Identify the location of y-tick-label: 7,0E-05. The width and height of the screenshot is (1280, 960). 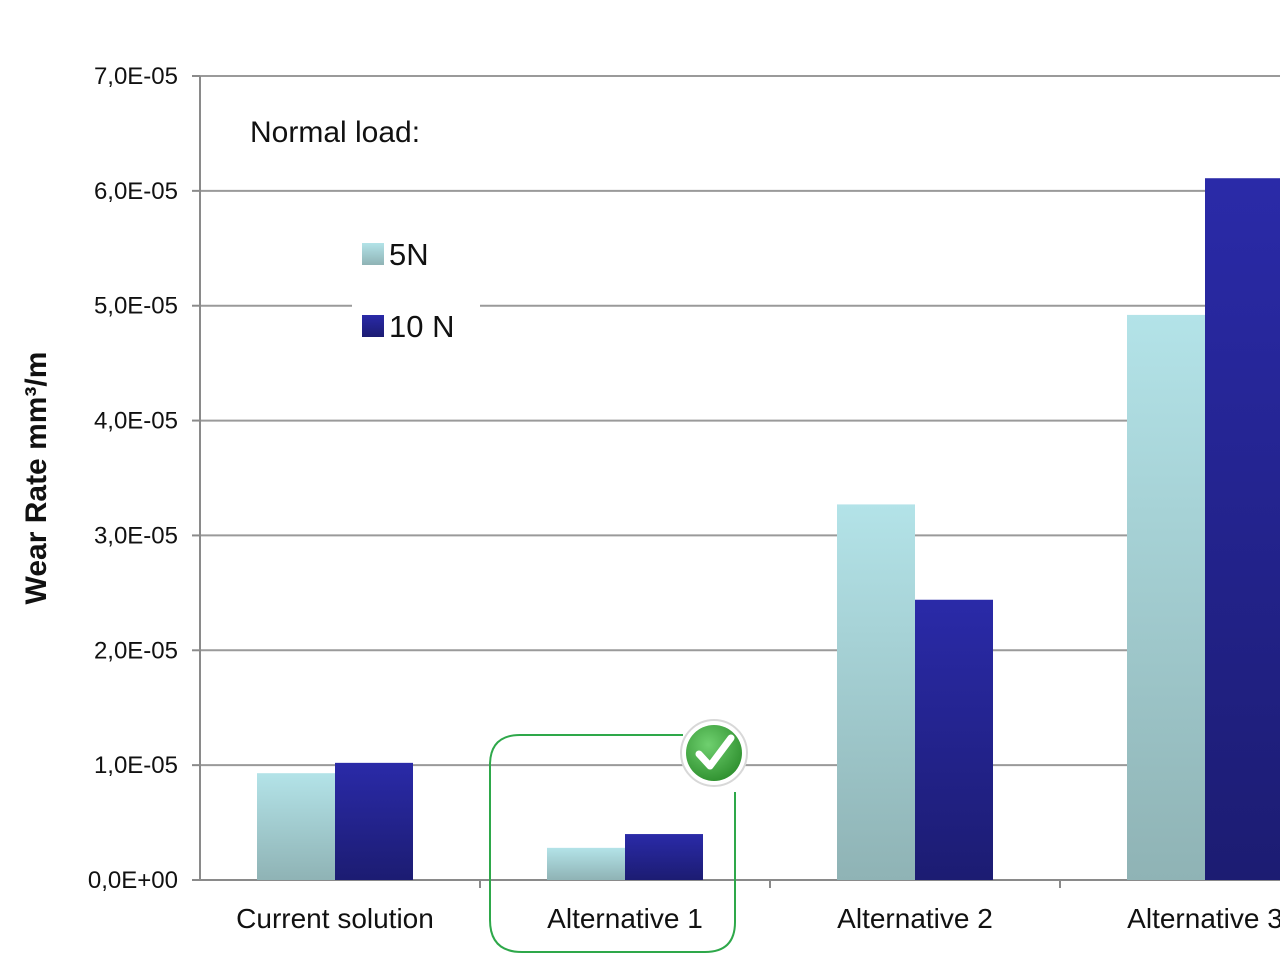
(136, 76).